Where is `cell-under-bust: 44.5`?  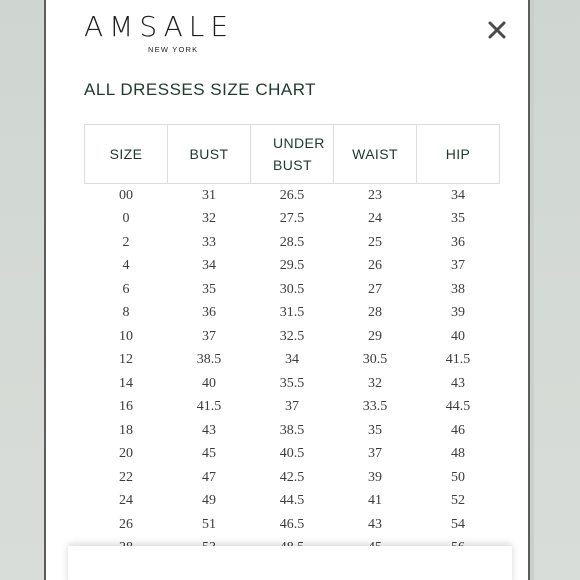 cell-under-bust: 44.5 is located at coordinates (292, 501).